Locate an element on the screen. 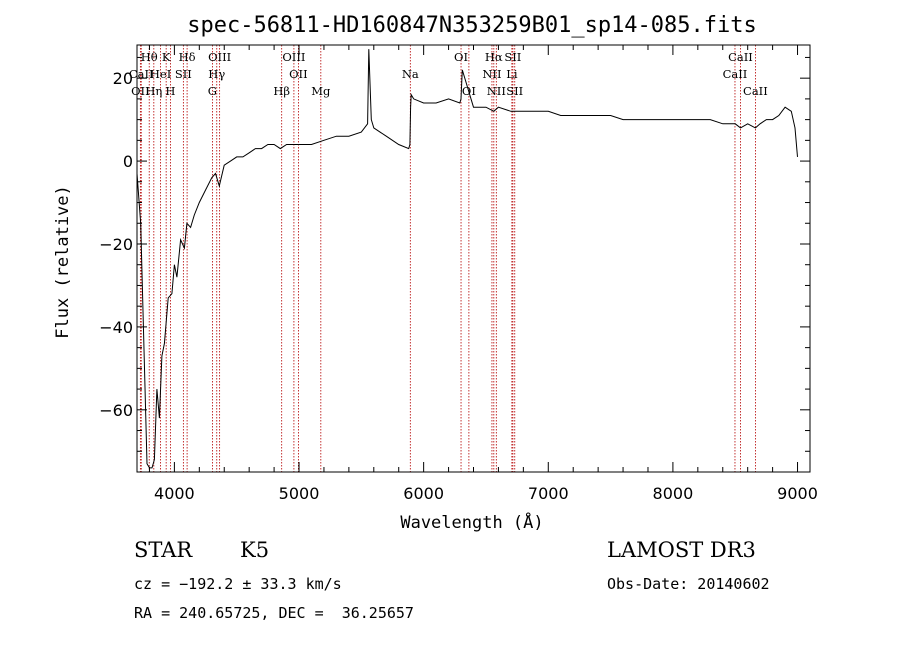 This screenshot has width=900, height=649. y-tick-label: 20 is located at coordinates (123, 78).